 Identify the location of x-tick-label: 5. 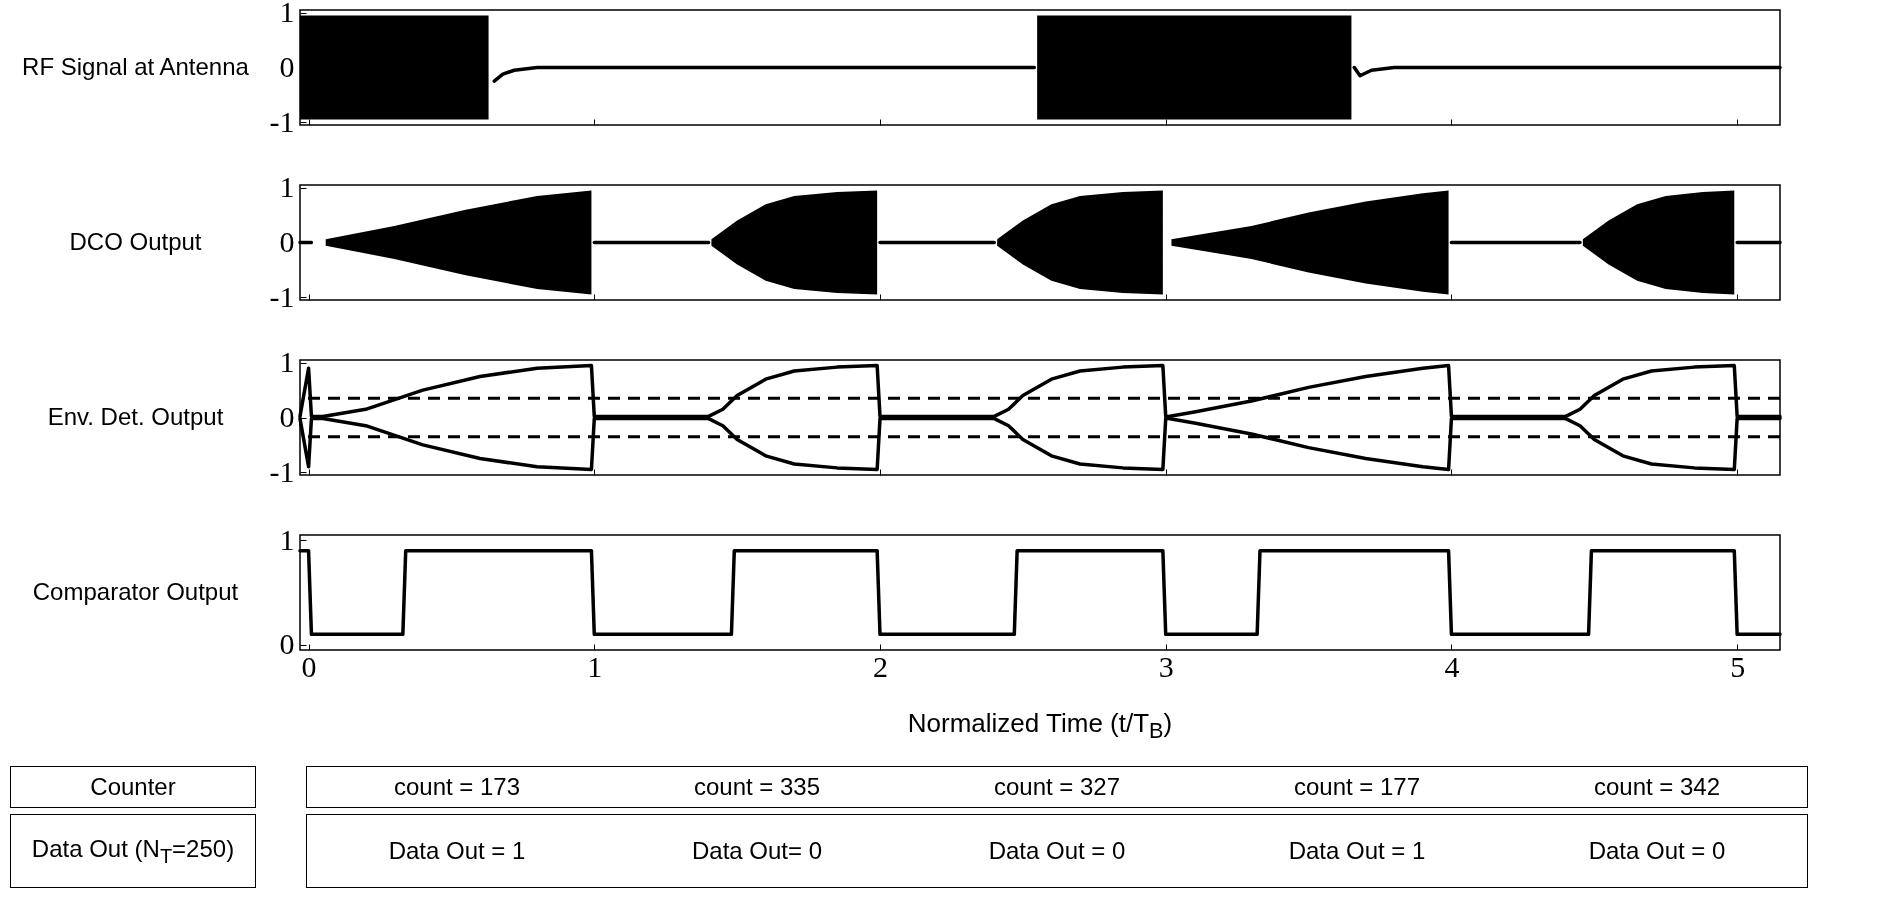
(1738, 666).